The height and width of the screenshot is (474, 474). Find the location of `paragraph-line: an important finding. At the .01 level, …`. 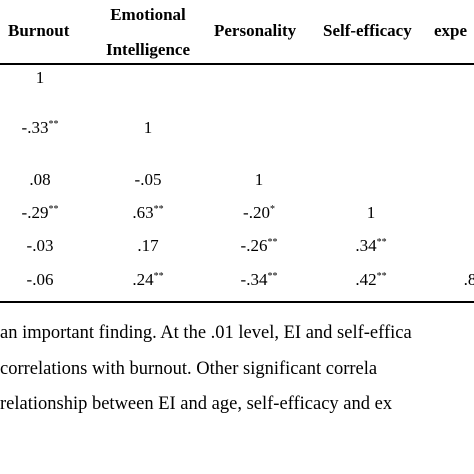

paragraph-line: an important finding. At the .01 level, … is located at coordinates (206, 333).